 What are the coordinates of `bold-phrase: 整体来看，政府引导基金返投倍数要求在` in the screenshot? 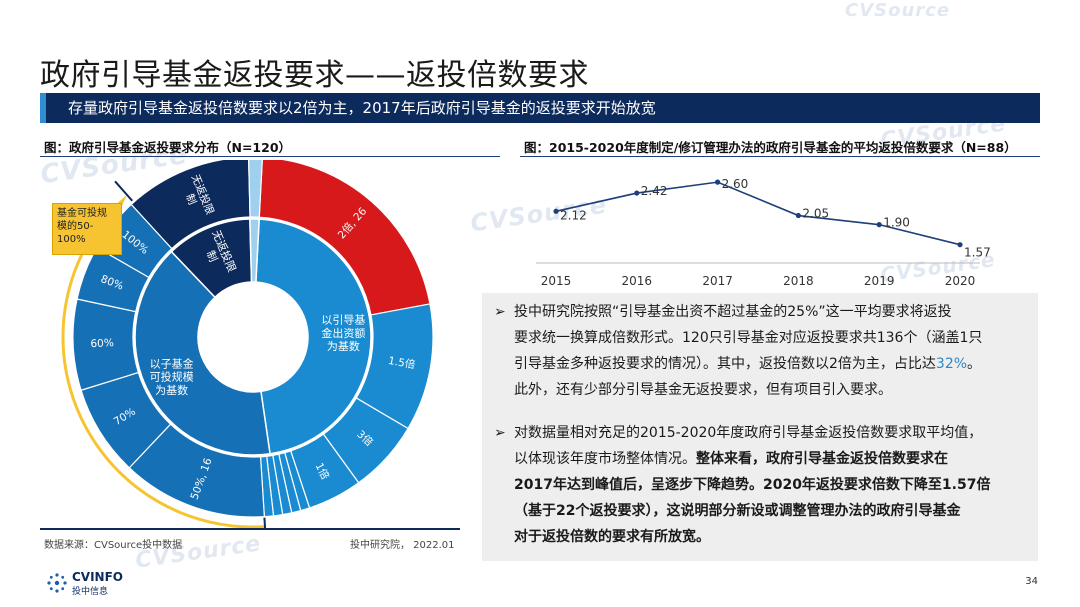 It's located at (822, 459).